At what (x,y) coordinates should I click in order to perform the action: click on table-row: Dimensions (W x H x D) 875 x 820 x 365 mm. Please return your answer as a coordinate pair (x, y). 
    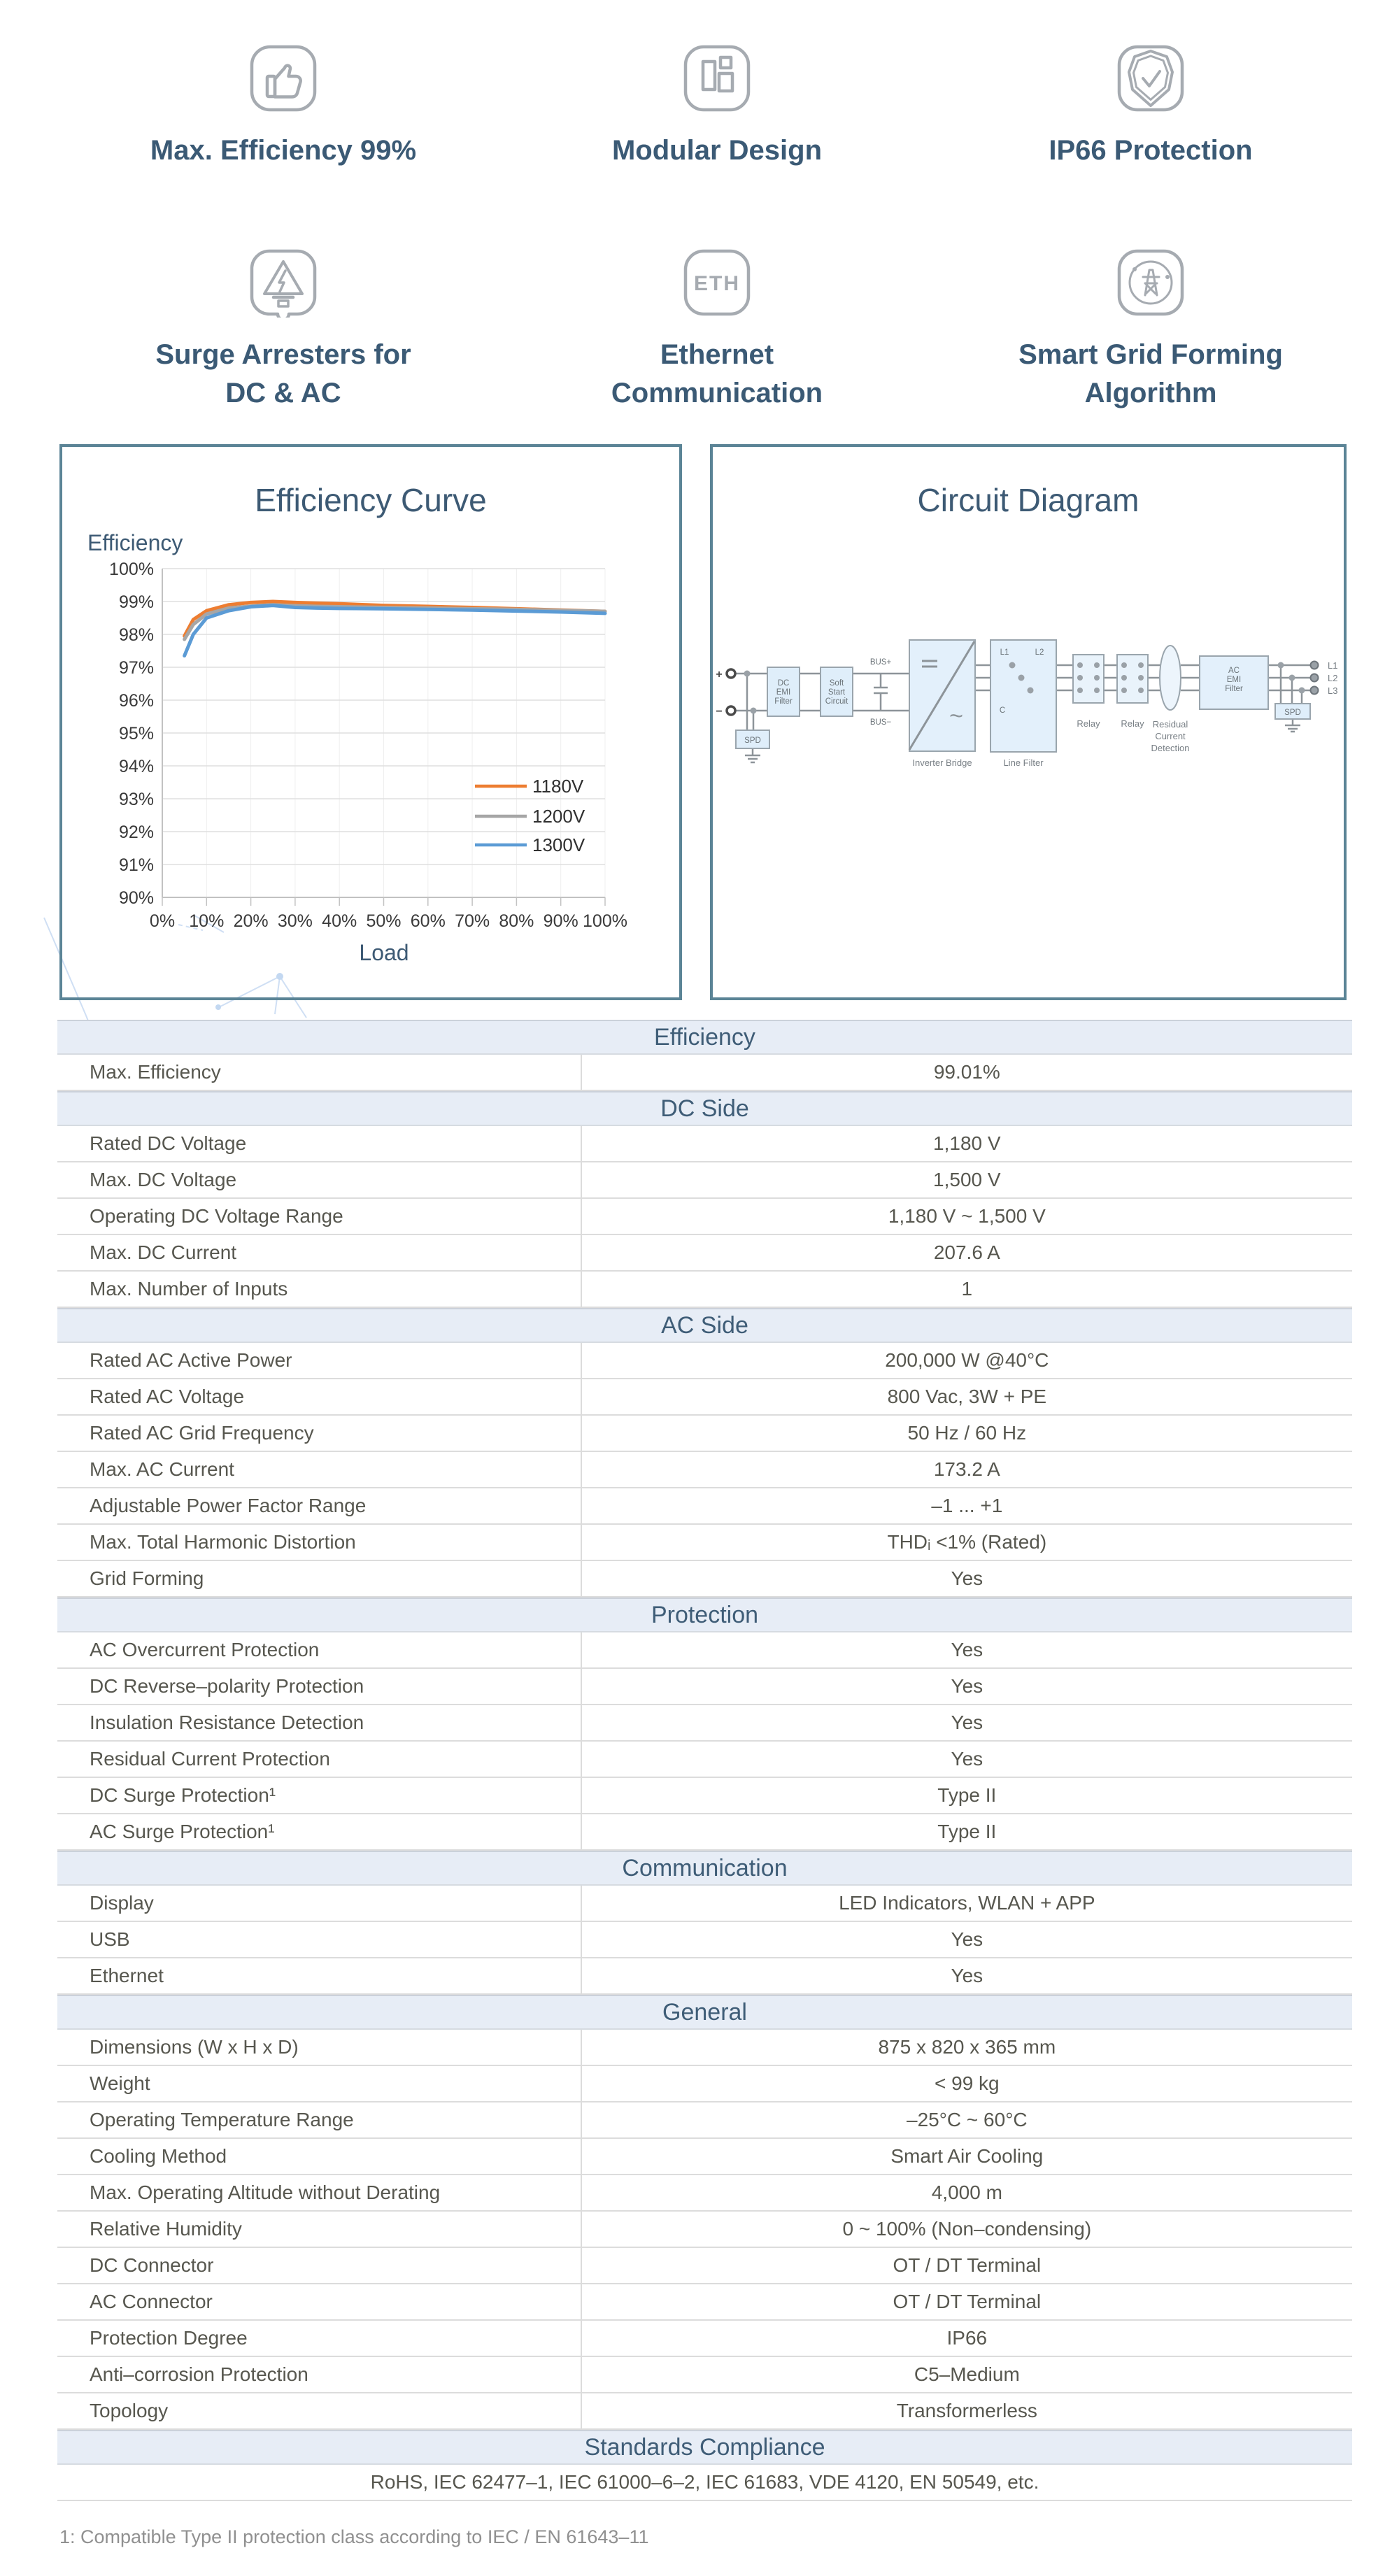
    Looking at the image, I should click on (704, 2048).